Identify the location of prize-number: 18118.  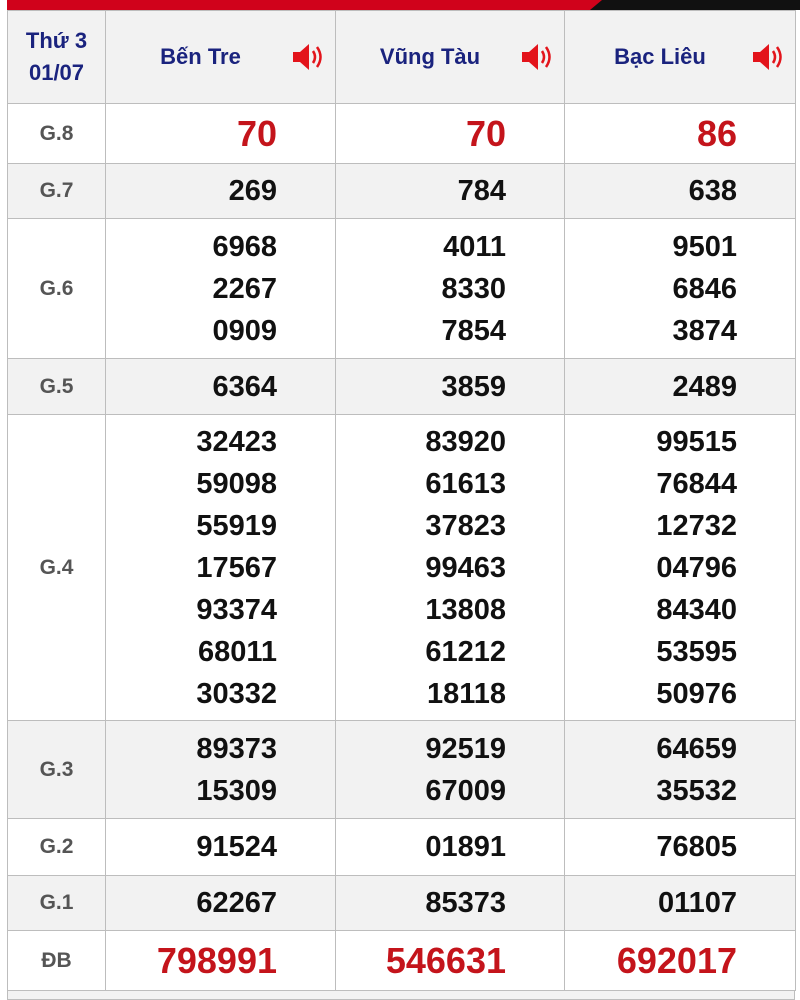
(466, 693).